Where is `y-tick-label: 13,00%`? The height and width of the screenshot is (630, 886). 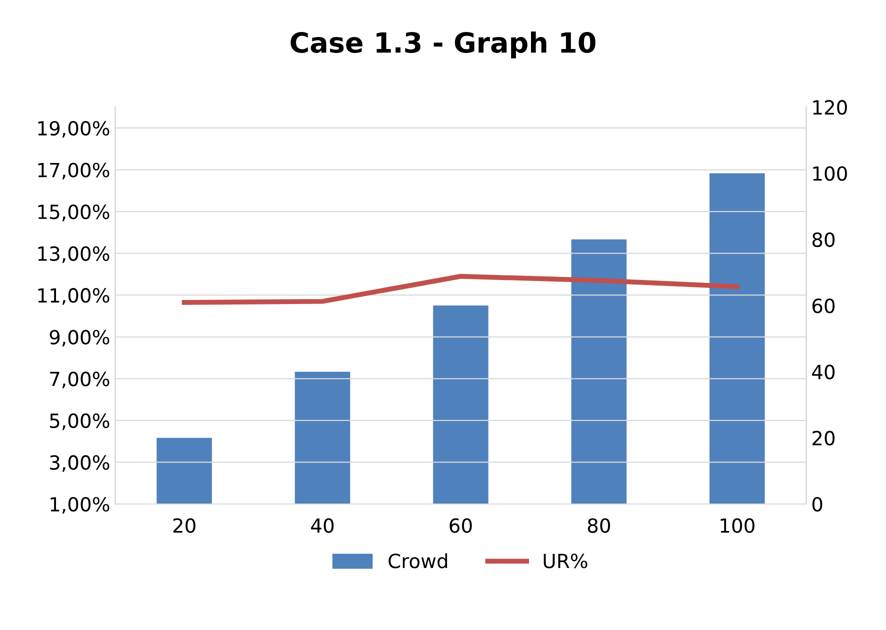 y-tick-label: 13,00% is located at coordinates (74, 254).